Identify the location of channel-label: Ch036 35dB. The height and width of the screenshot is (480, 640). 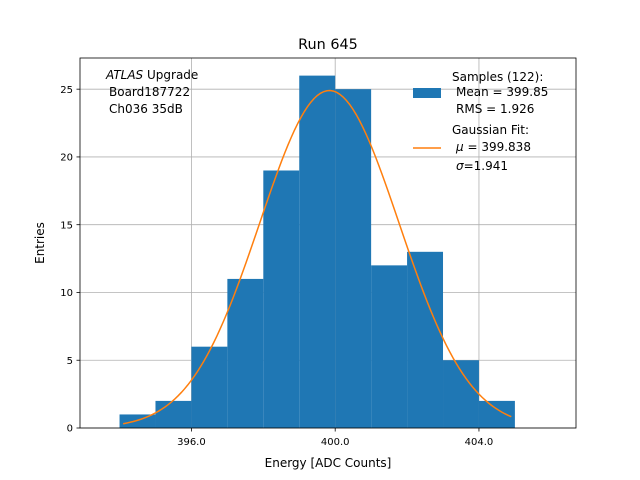
(146, 109).